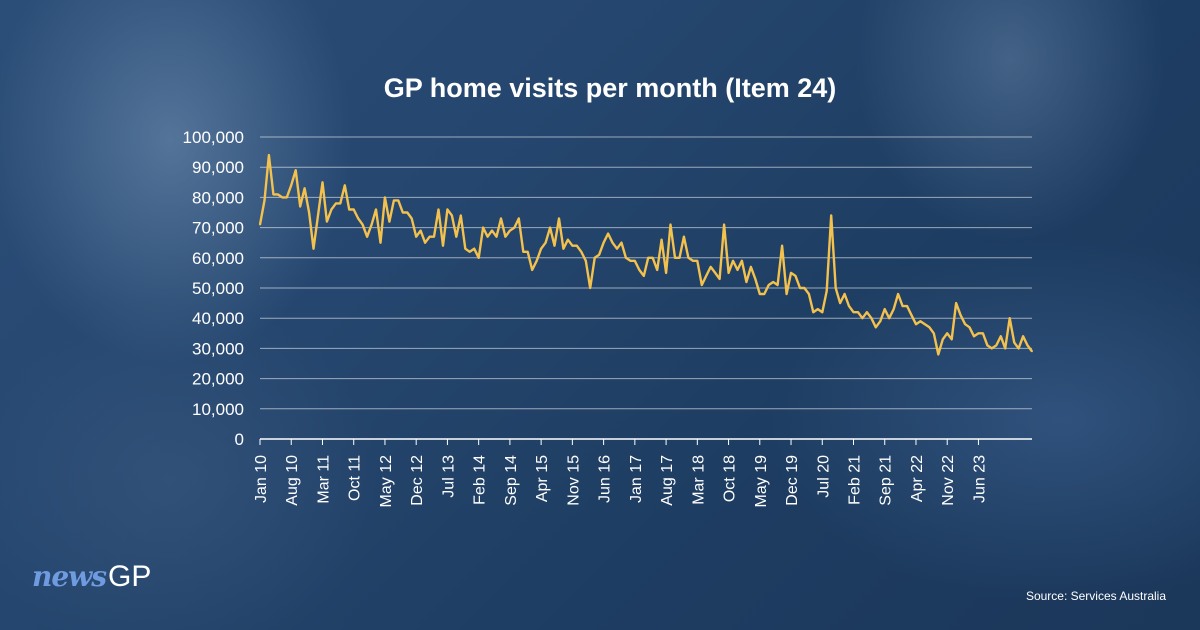  Describe the element at coordinates (542, 478) in the screenshot. I see `x-tick-label: Apr 15` at that location.